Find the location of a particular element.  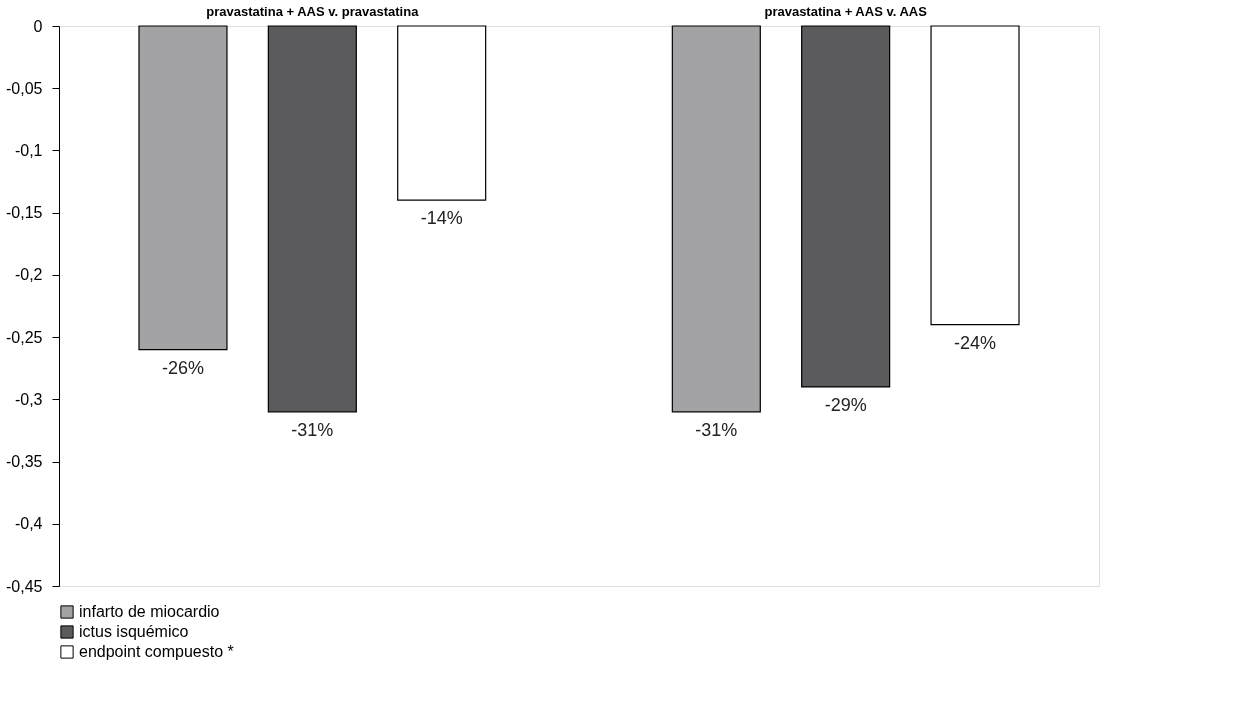

y-tick-label: -0,45 is located at coordinates (24, 586).